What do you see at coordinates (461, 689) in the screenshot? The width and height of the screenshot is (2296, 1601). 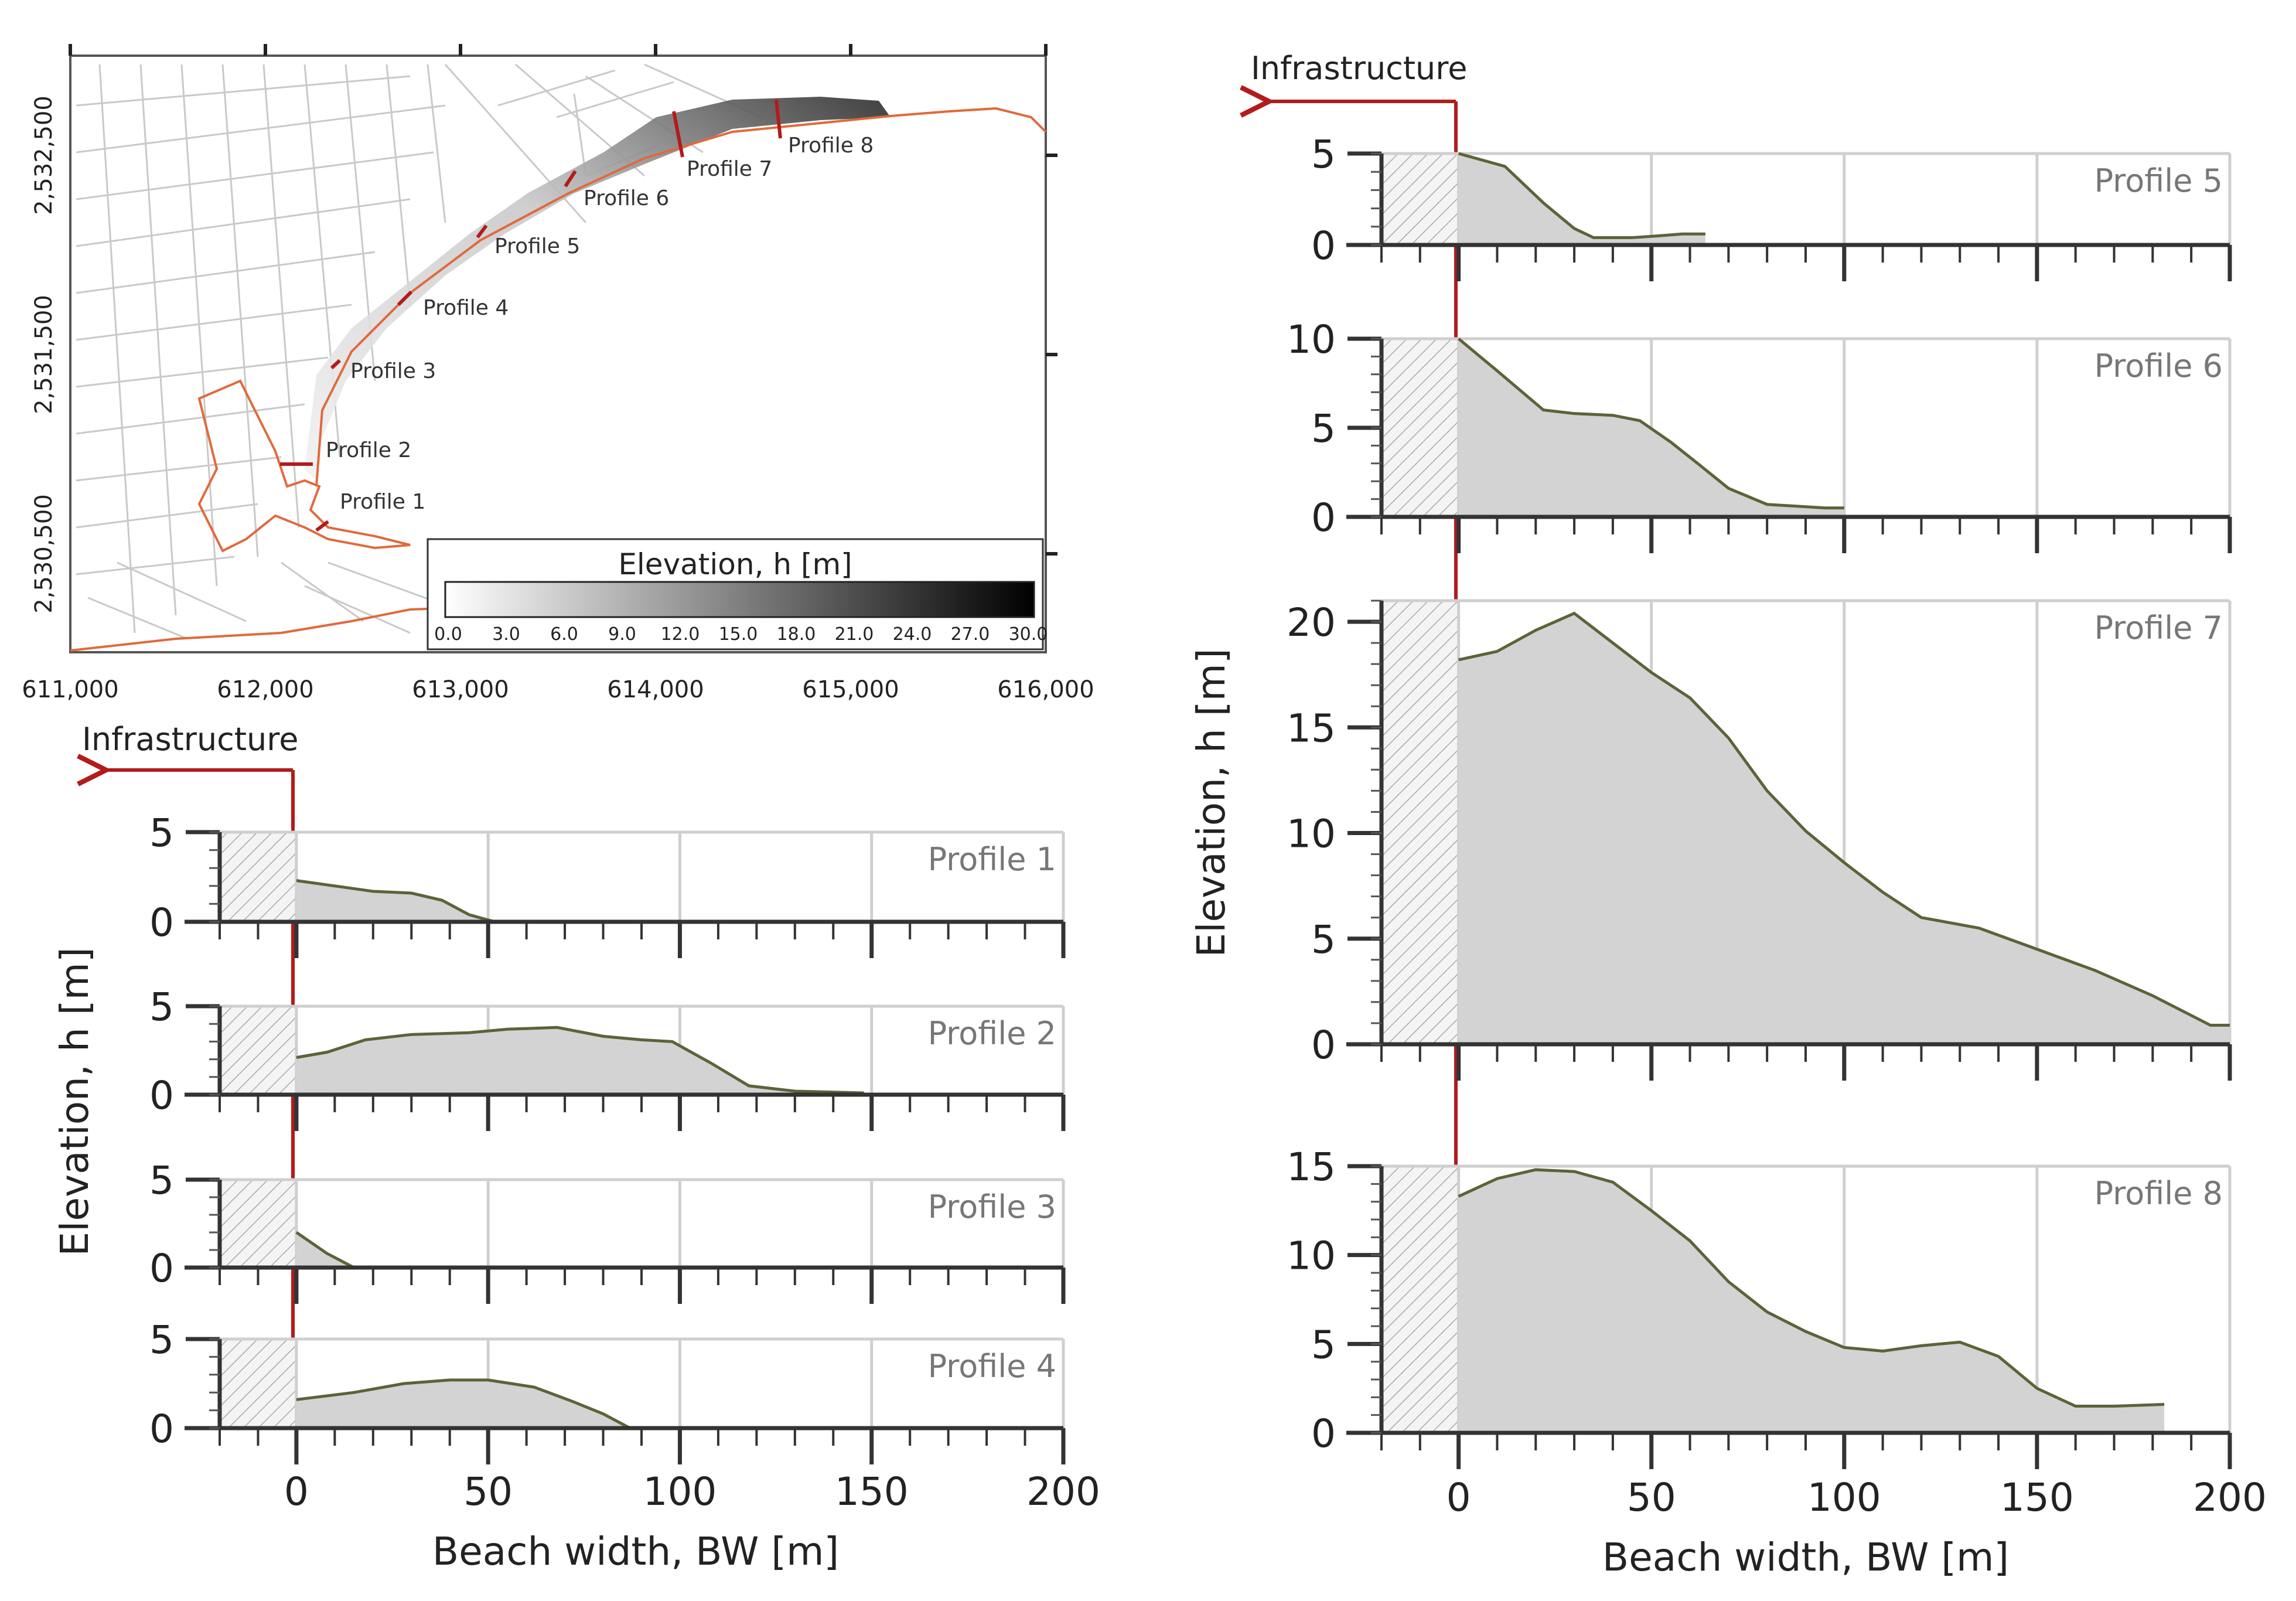 I see `map-x-tick-label: 613,000` at bounding box center [461, 689].